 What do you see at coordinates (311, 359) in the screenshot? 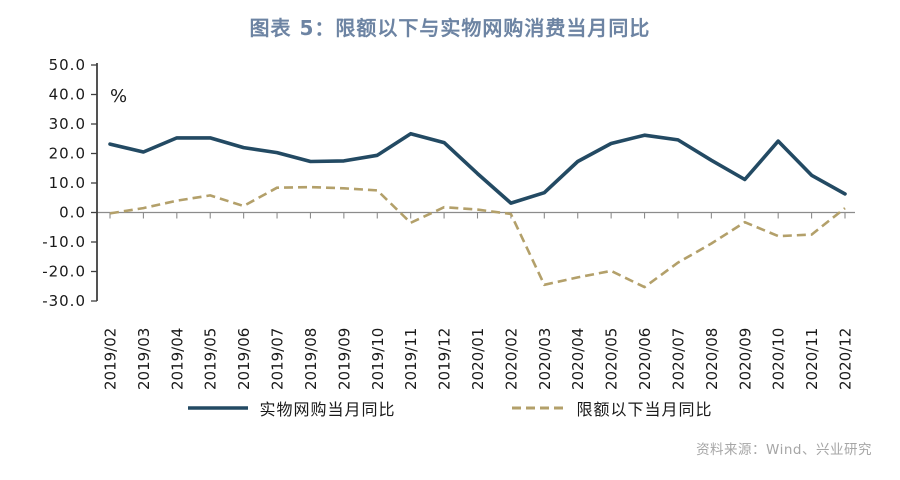
I see `x-axis-tick-label: 2019/08` at bounding box center [311, 359].